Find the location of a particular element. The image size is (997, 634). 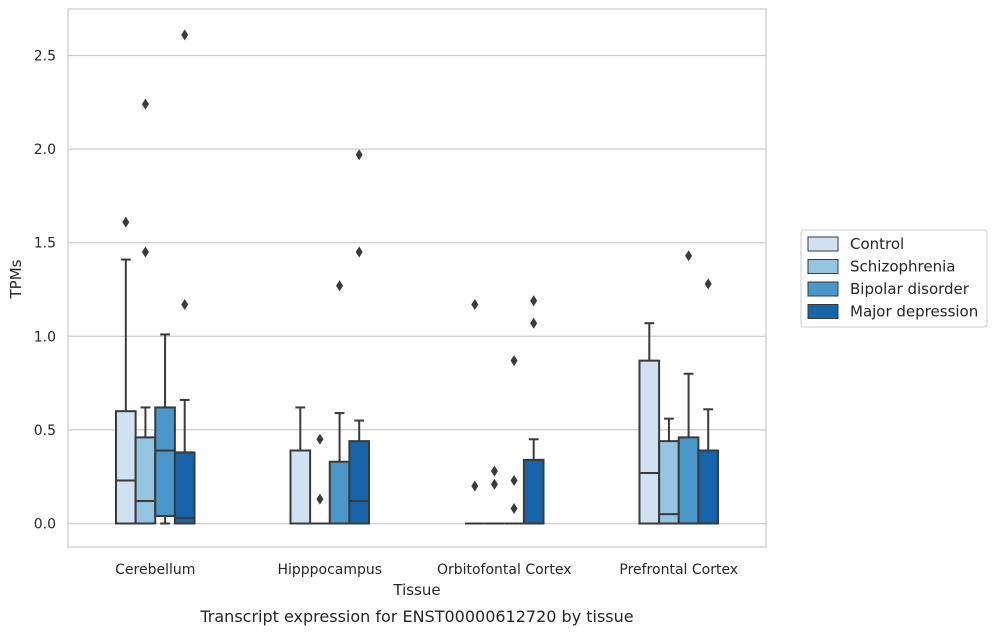

legend-label: Schizophrenia is located at coordinates (902, 267).